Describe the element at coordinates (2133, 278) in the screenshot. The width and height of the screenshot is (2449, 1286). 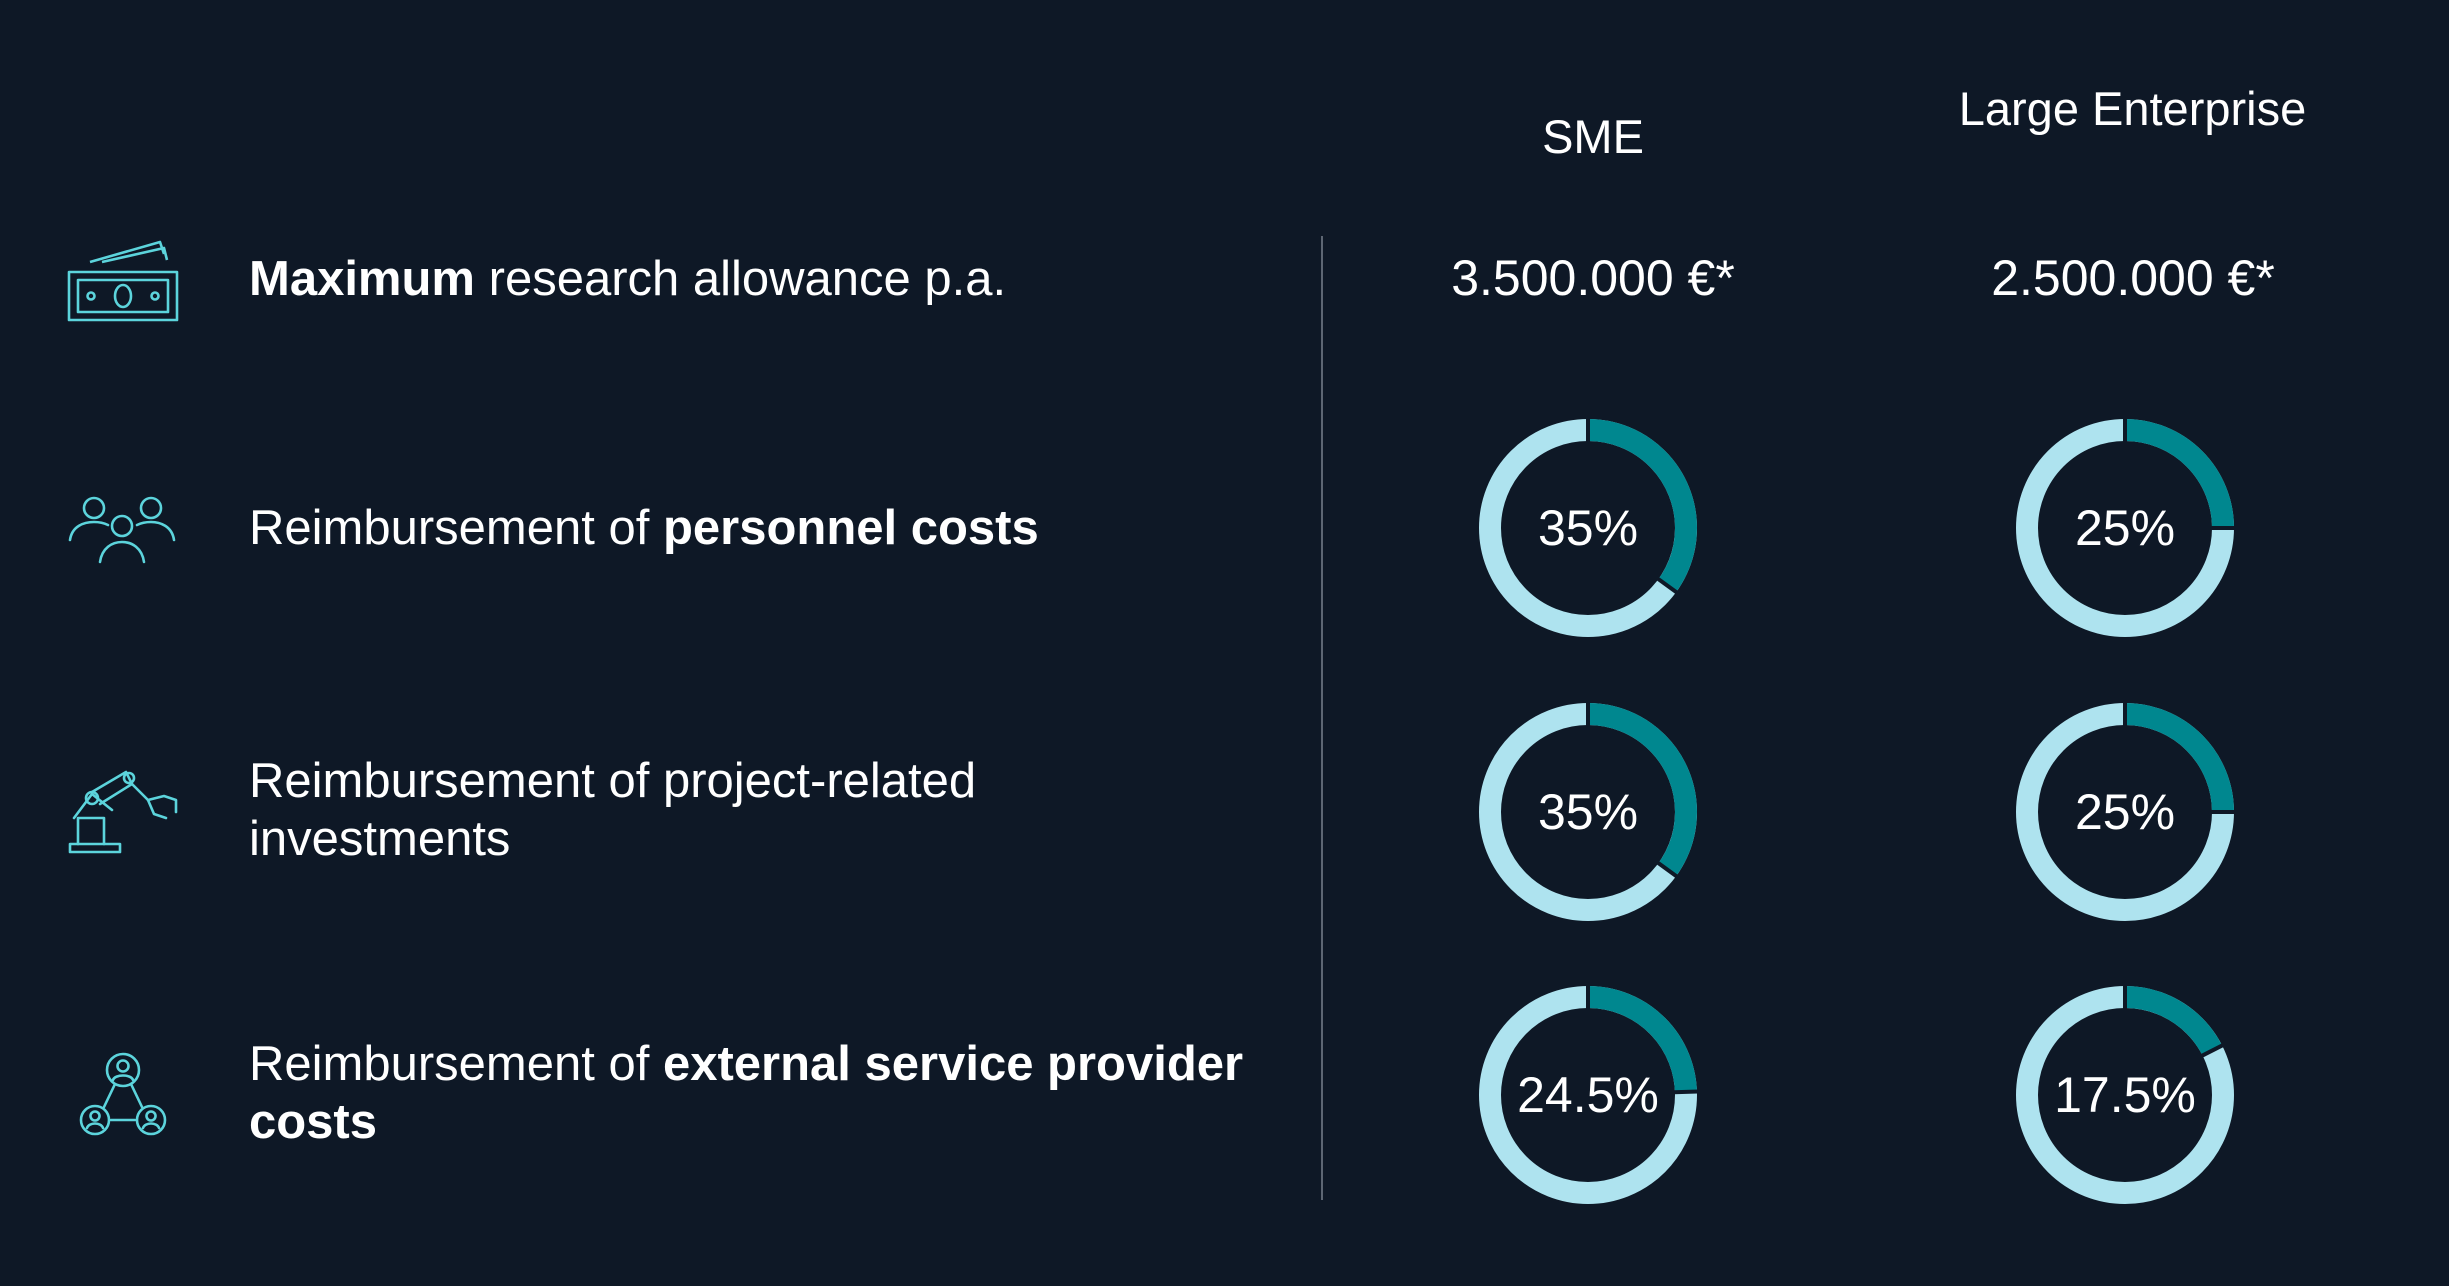
I see `amount-large: 2.500.000 €*` at that location.